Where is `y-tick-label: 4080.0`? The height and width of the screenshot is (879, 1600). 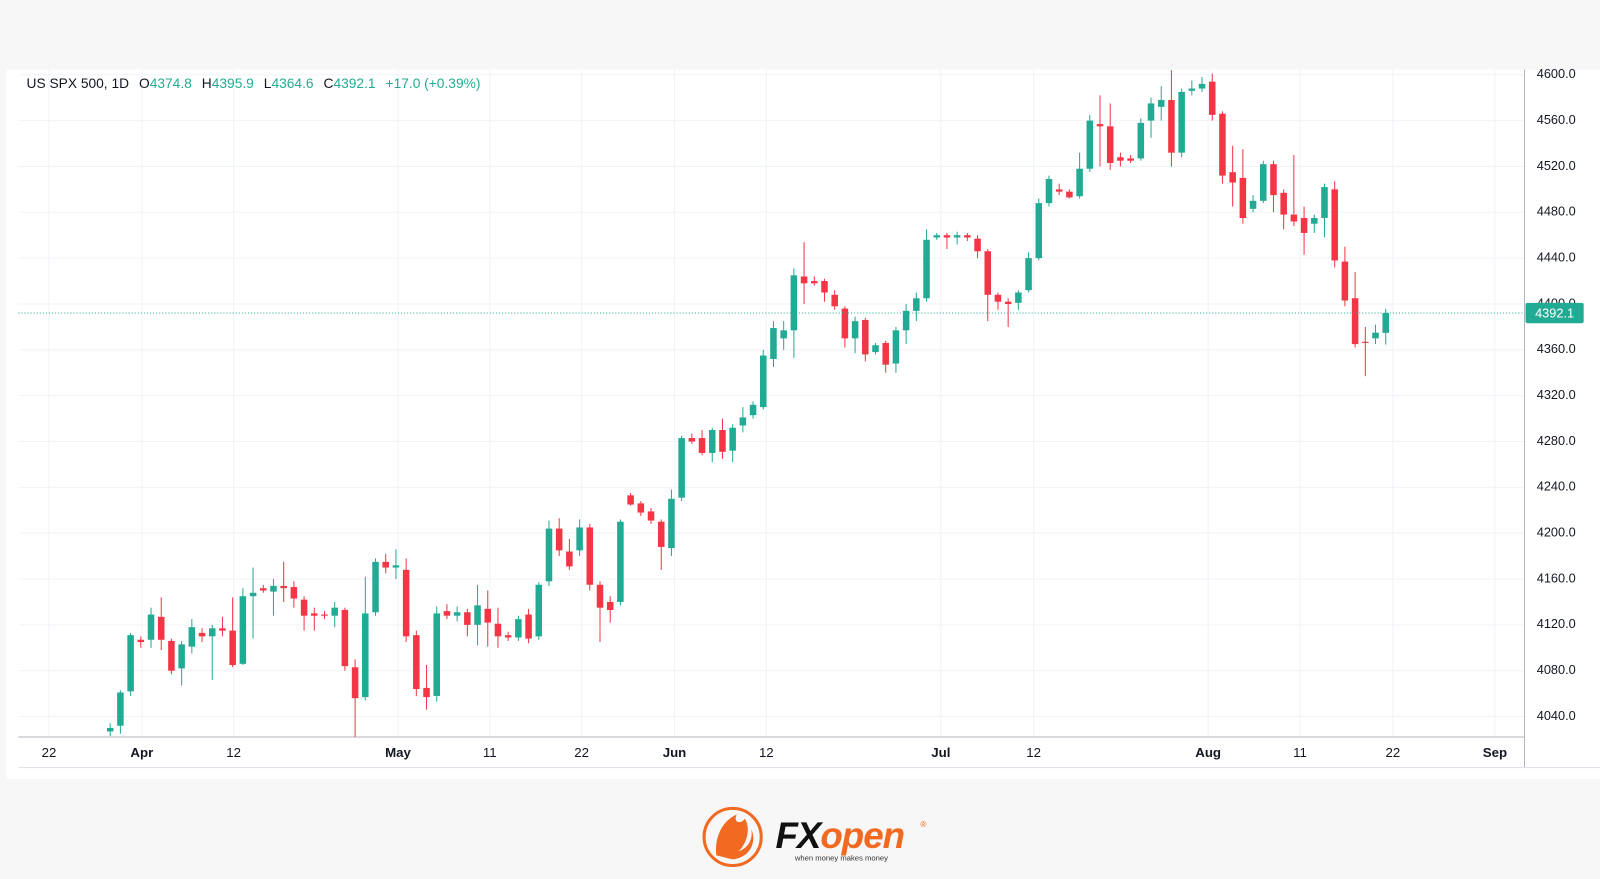 y-tick-label: 4080.0 is located at coordinates (1556, 669).